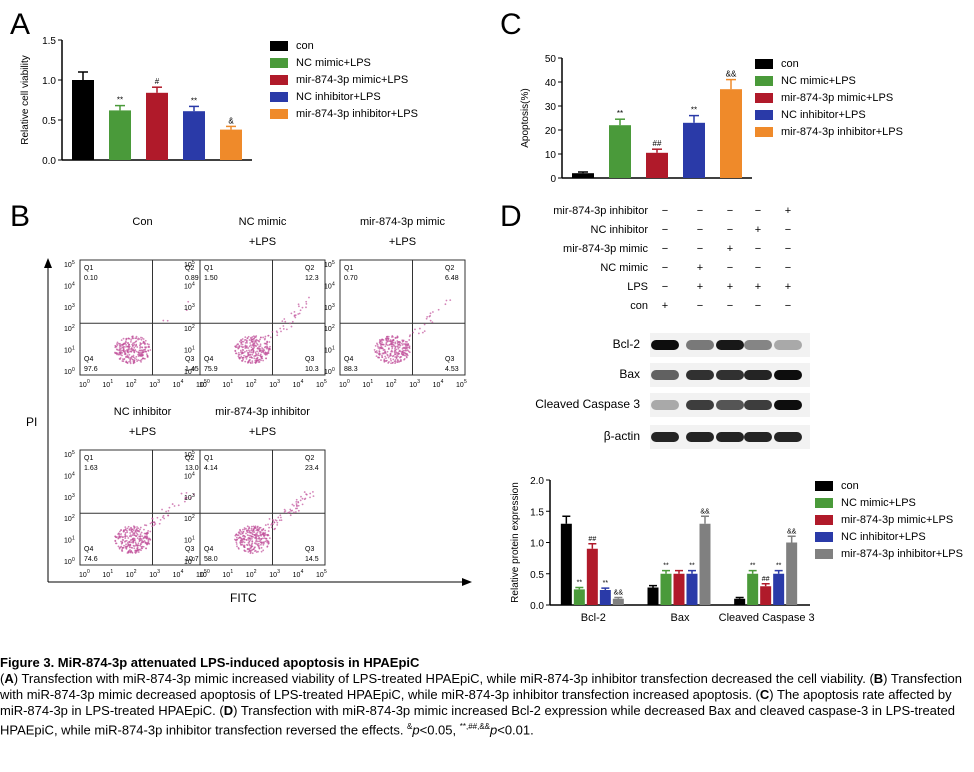 Image resolution: width=974 pixels, height=772 pixels. Describe the element at coordinates (194, 100) in the screenshot. I see `significance-label-3: **` at that location.